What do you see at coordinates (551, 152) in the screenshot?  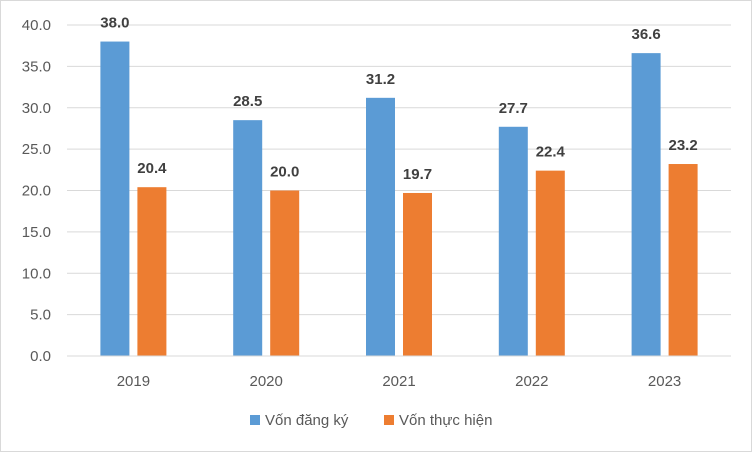 I see `data-label: 22.4` at bounding box center [551, 152].